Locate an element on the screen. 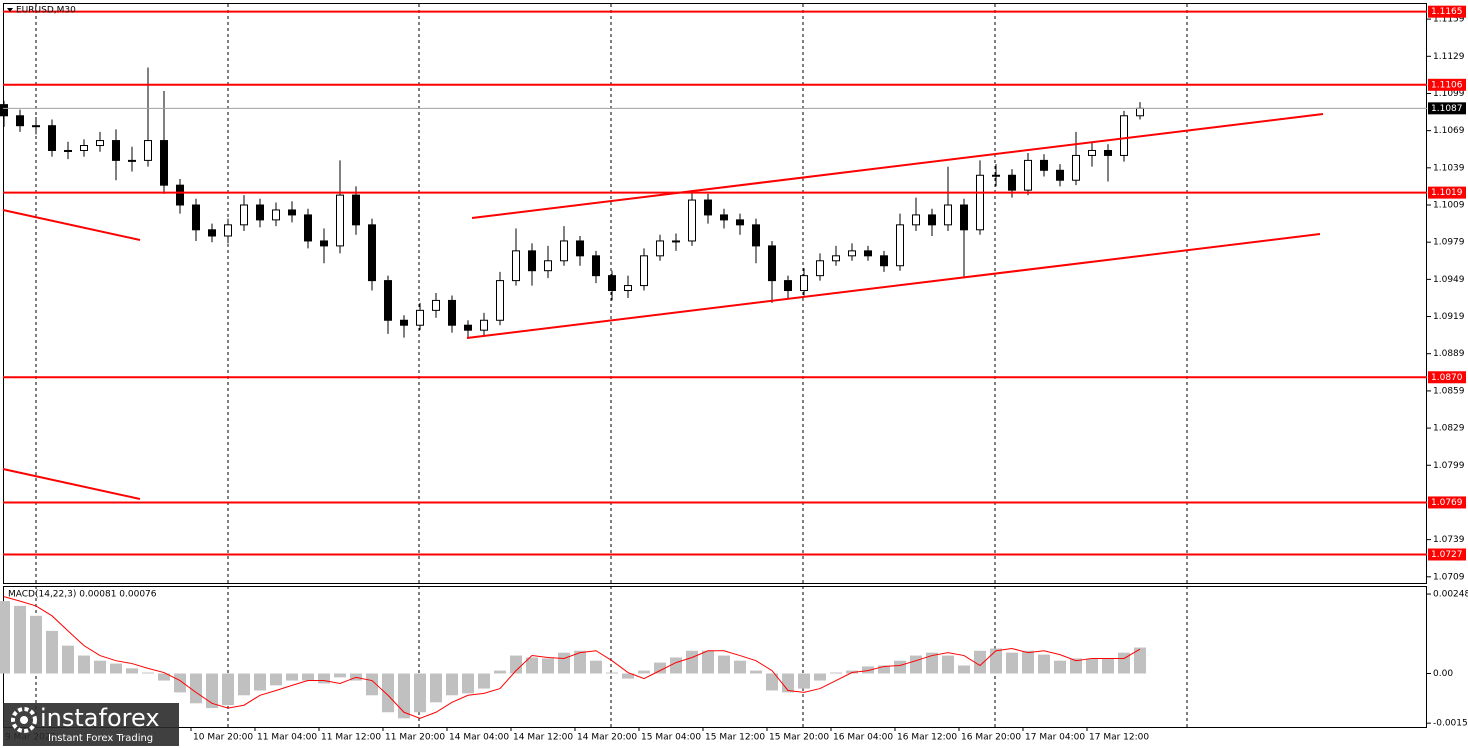  y-tick-label: 1.0829 is located at coordinates (1449, 429).